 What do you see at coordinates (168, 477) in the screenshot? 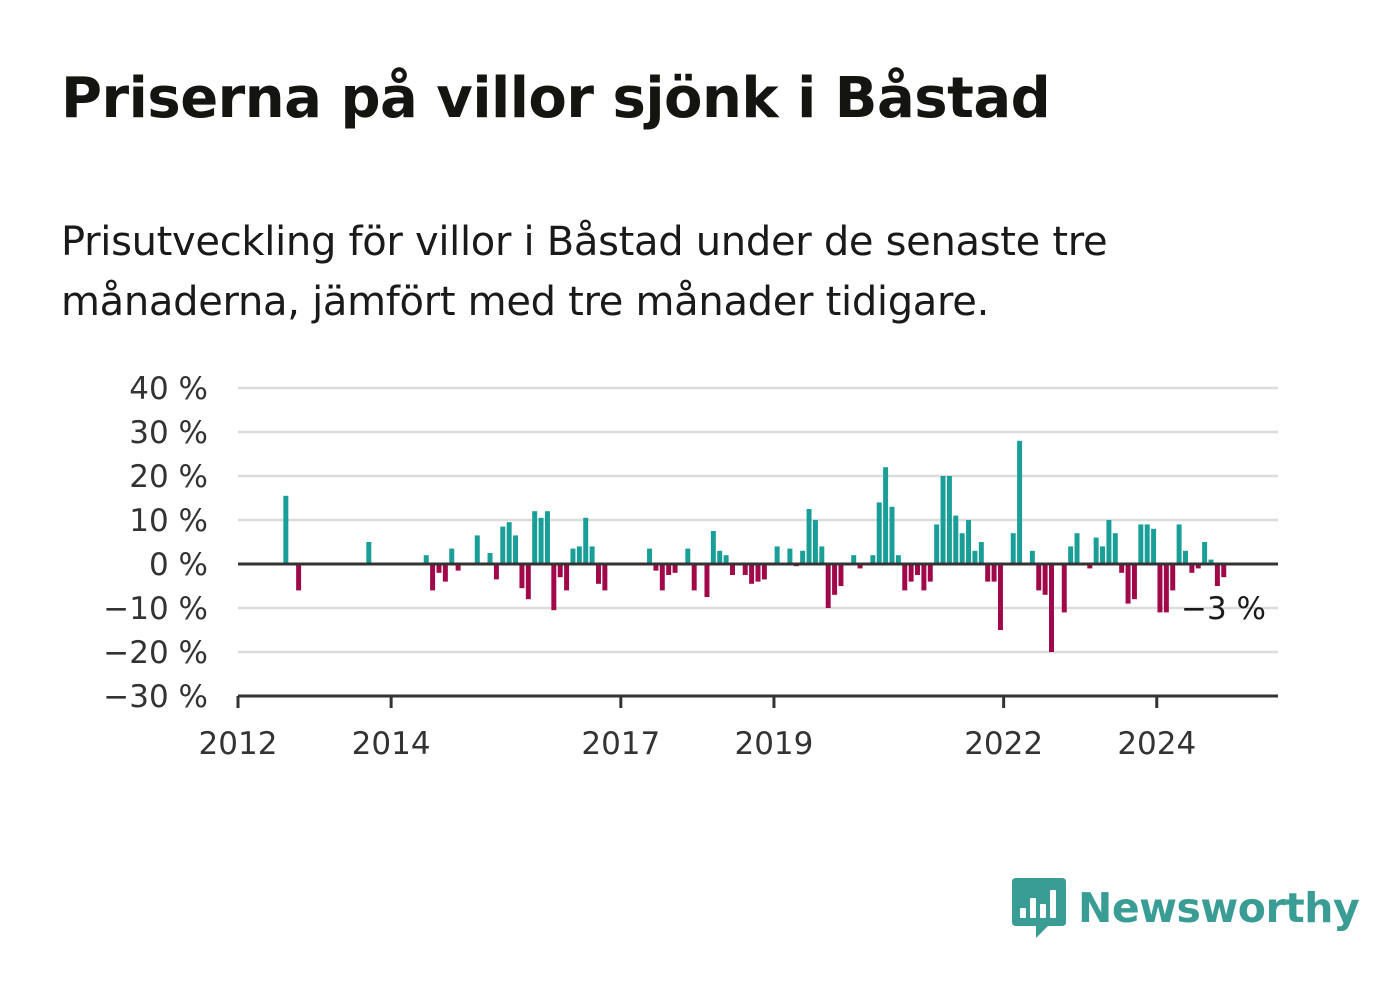
I see `y-tick-label: 20 %` at bounding box center [168, 477].